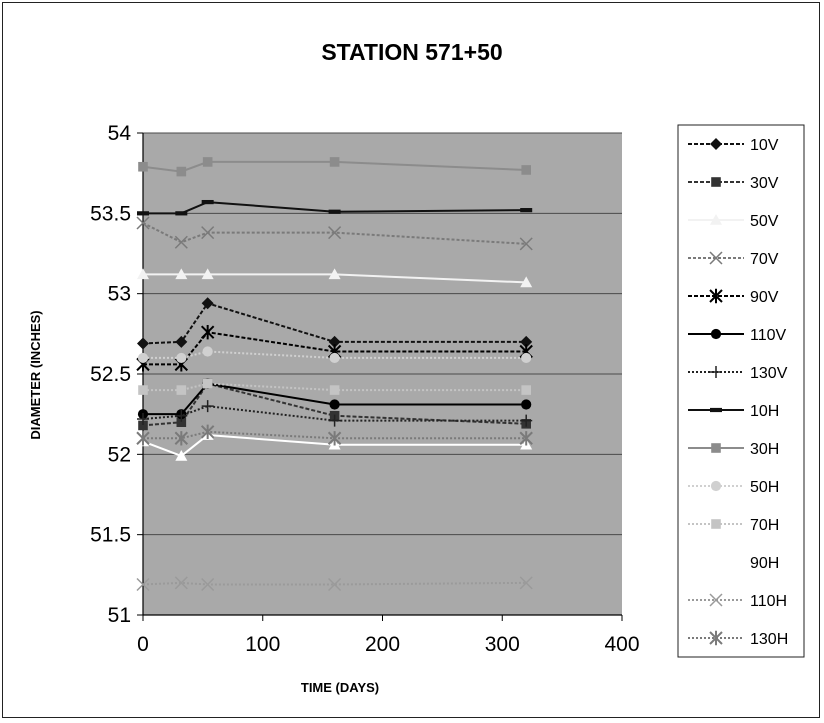 The image size is (824, 723). I want to click on legend-label-110h: 110H, so click(768, 601).